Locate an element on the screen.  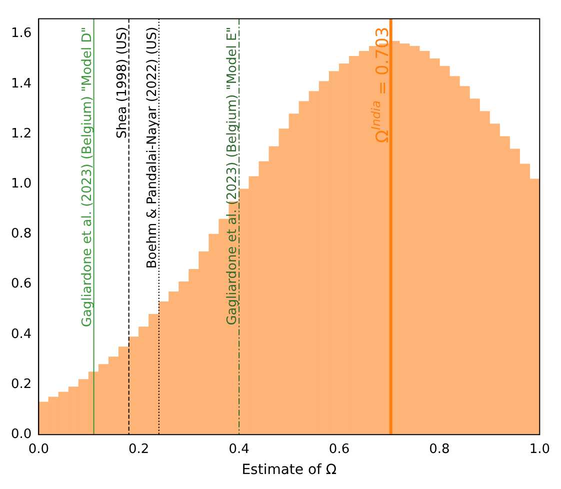
y-tick-label: 0.2 is located at coordinates (21, 384).